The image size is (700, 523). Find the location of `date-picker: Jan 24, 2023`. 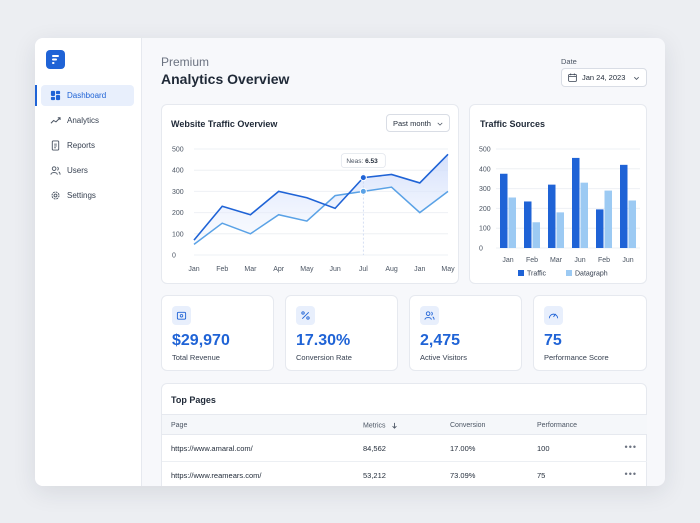

date-picker: Jan 24, 2023 is located at coordinates (604, 77).